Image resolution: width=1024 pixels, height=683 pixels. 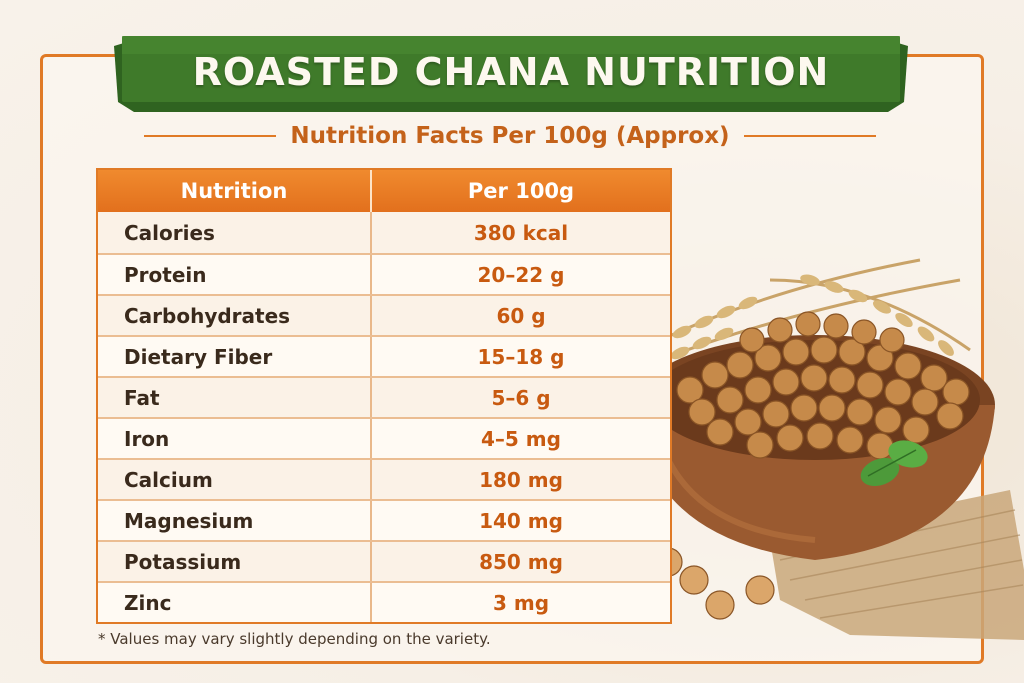 What do you see at coordinates (384, 519) in the screenshot?
I see `table-row: Magnesium 140 mg` at bounding box center [384, 519].